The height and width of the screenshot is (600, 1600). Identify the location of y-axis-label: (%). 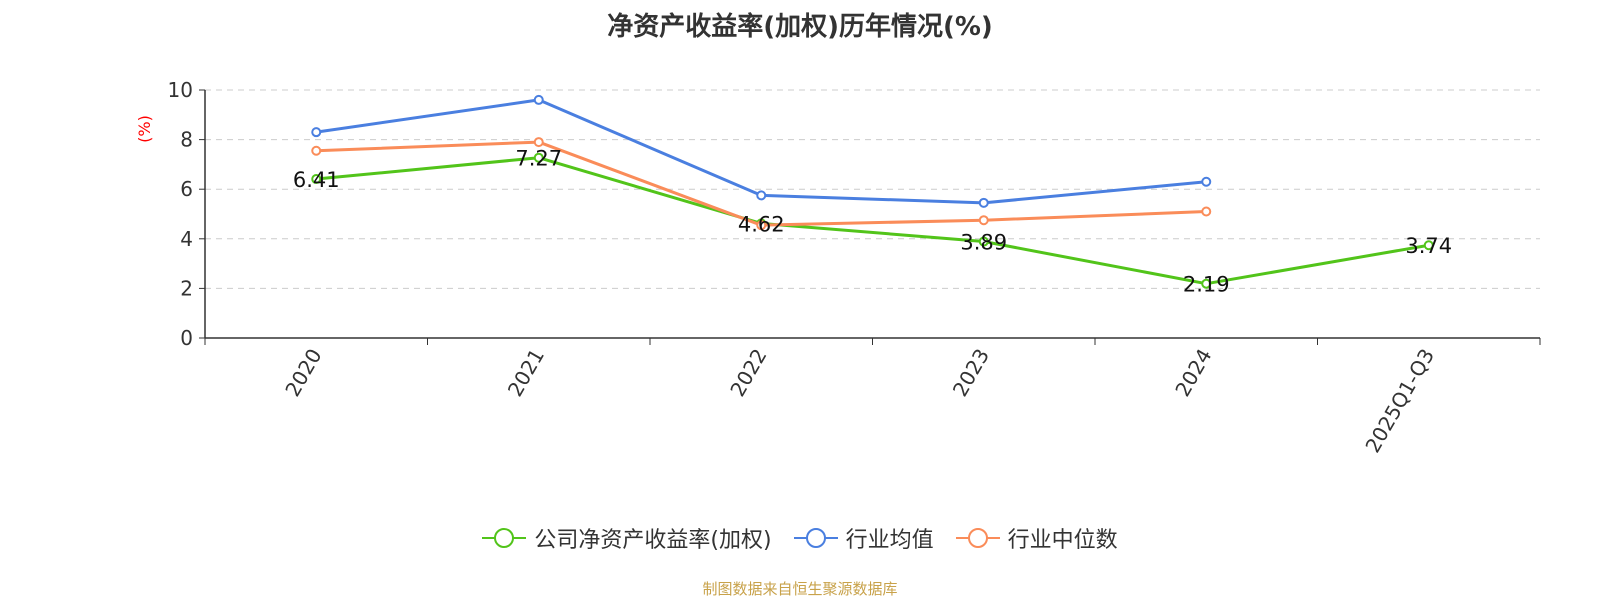
(144, 129).